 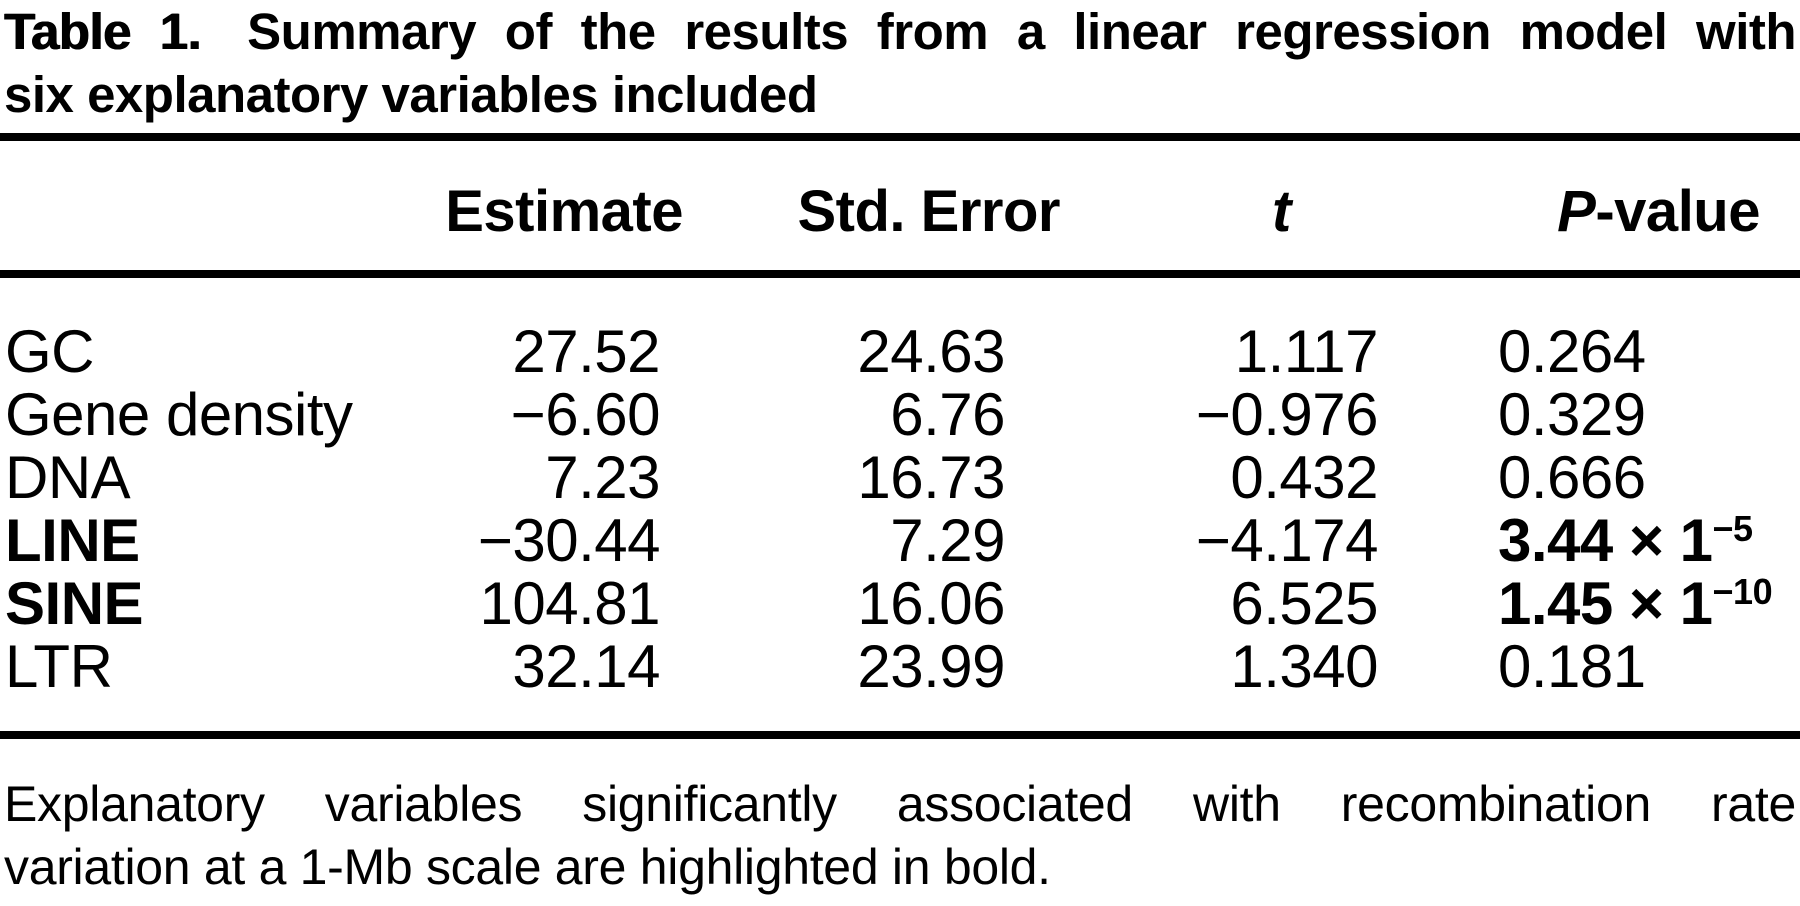 I want to click on cell-t: 1.340, so click(x=1304, y=666).